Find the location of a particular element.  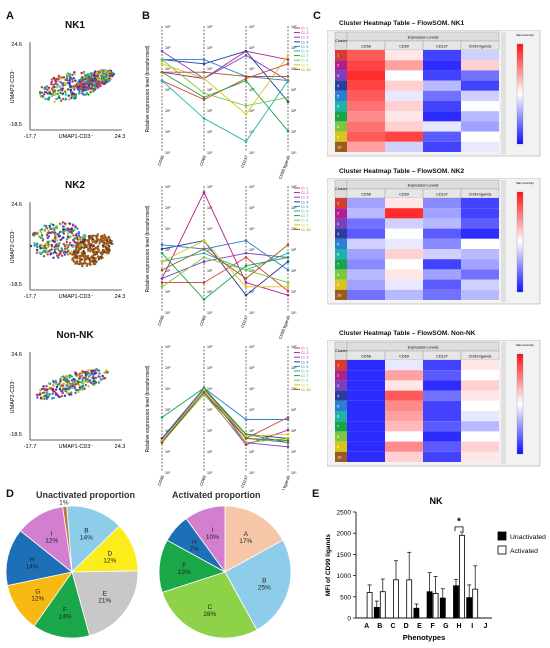

bar-x-tick-label: G is located at coordinates (446, 626).